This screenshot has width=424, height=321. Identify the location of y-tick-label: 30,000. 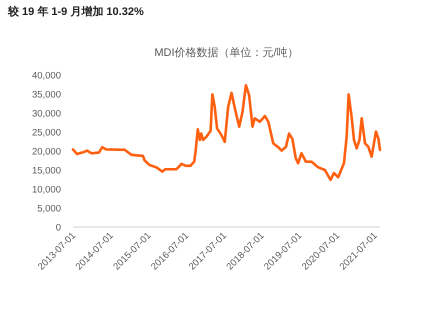
(46, 114).